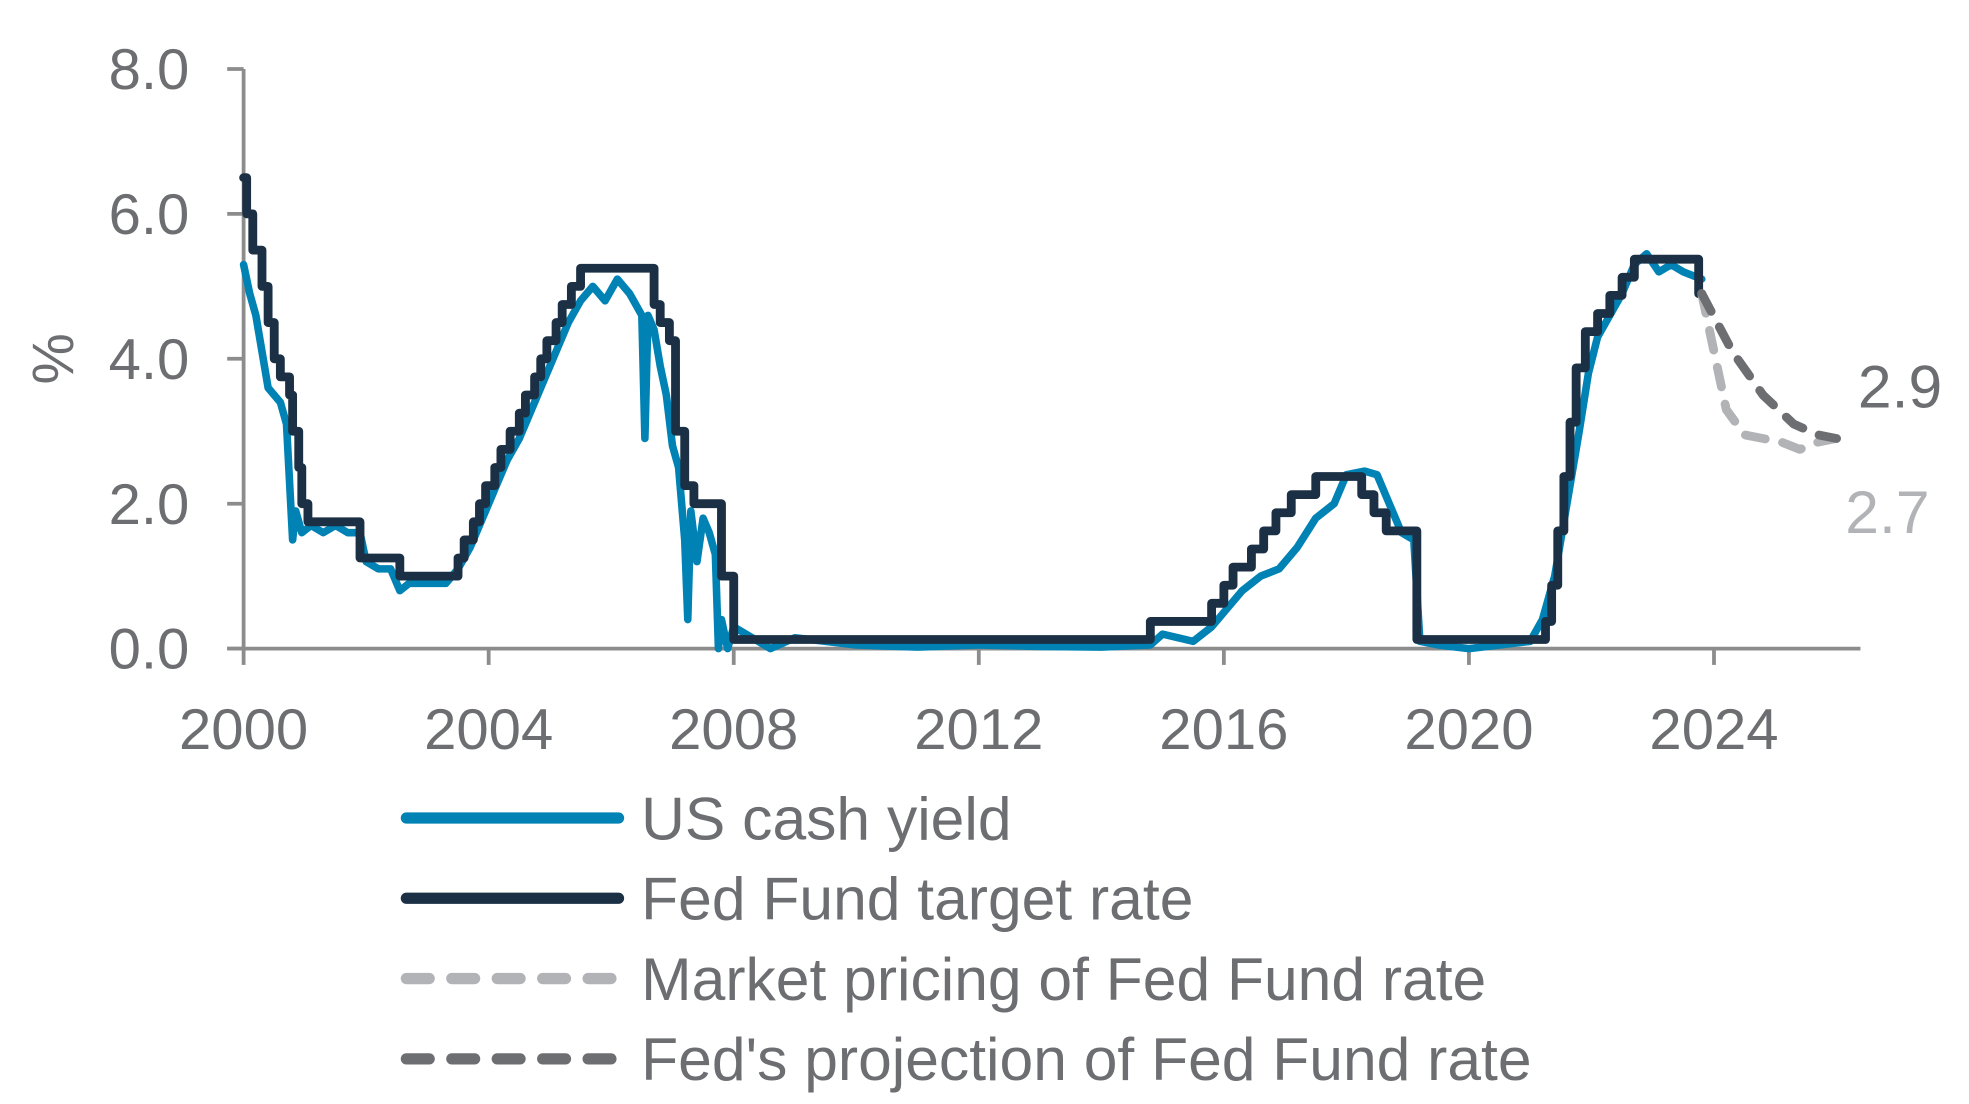 The height and width of the screenshot is (1104, 1969). I want to click on x-tick-label: 2008, so click(733, 730).